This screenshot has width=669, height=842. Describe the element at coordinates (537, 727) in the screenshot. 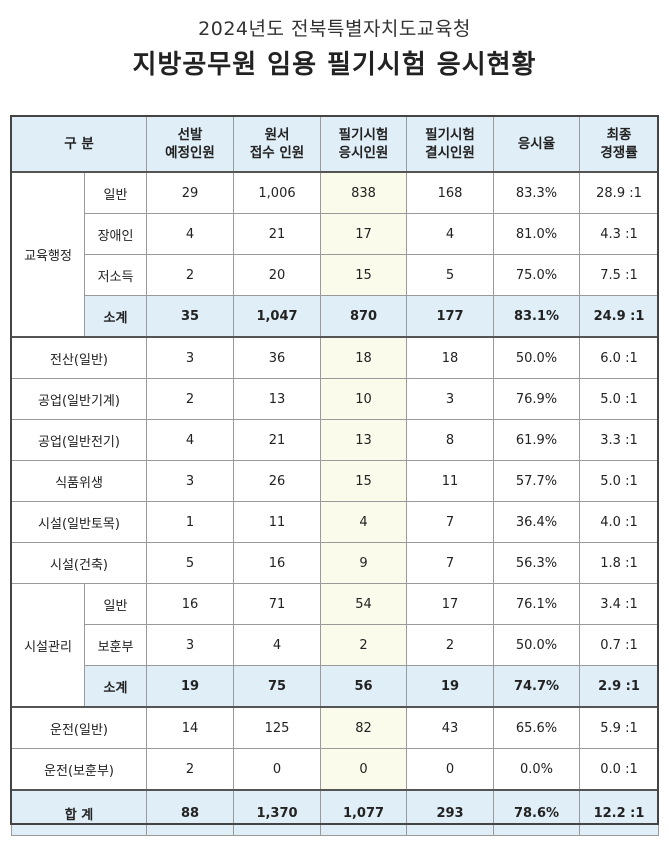

I see `cell-rate: 65.6%` at that location.